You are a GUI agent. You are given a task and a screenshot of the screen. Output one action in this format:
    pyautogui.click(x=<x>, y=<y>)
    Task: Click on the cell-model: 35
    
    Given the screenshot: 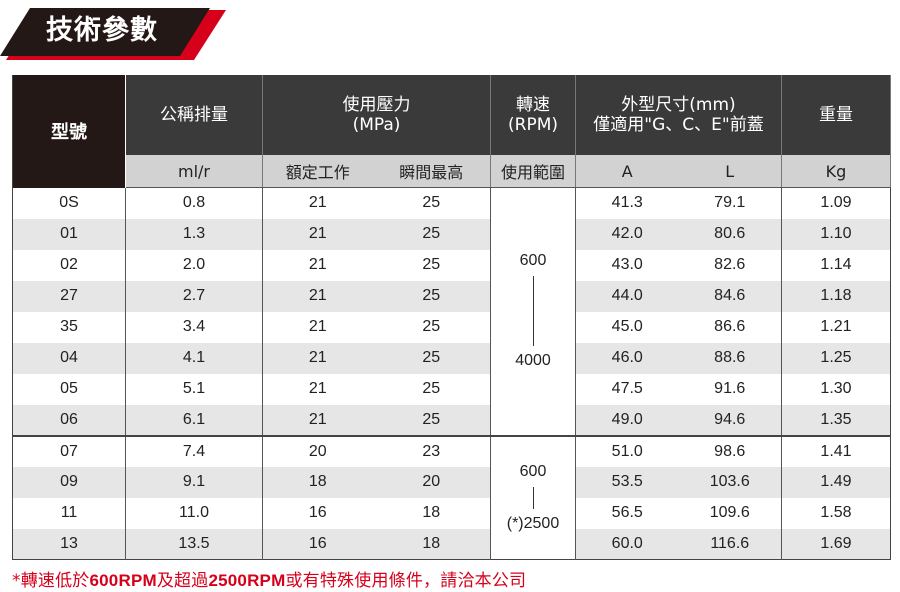 What is the action you would take?
    pyautogui.click(x=69, y=326)
    